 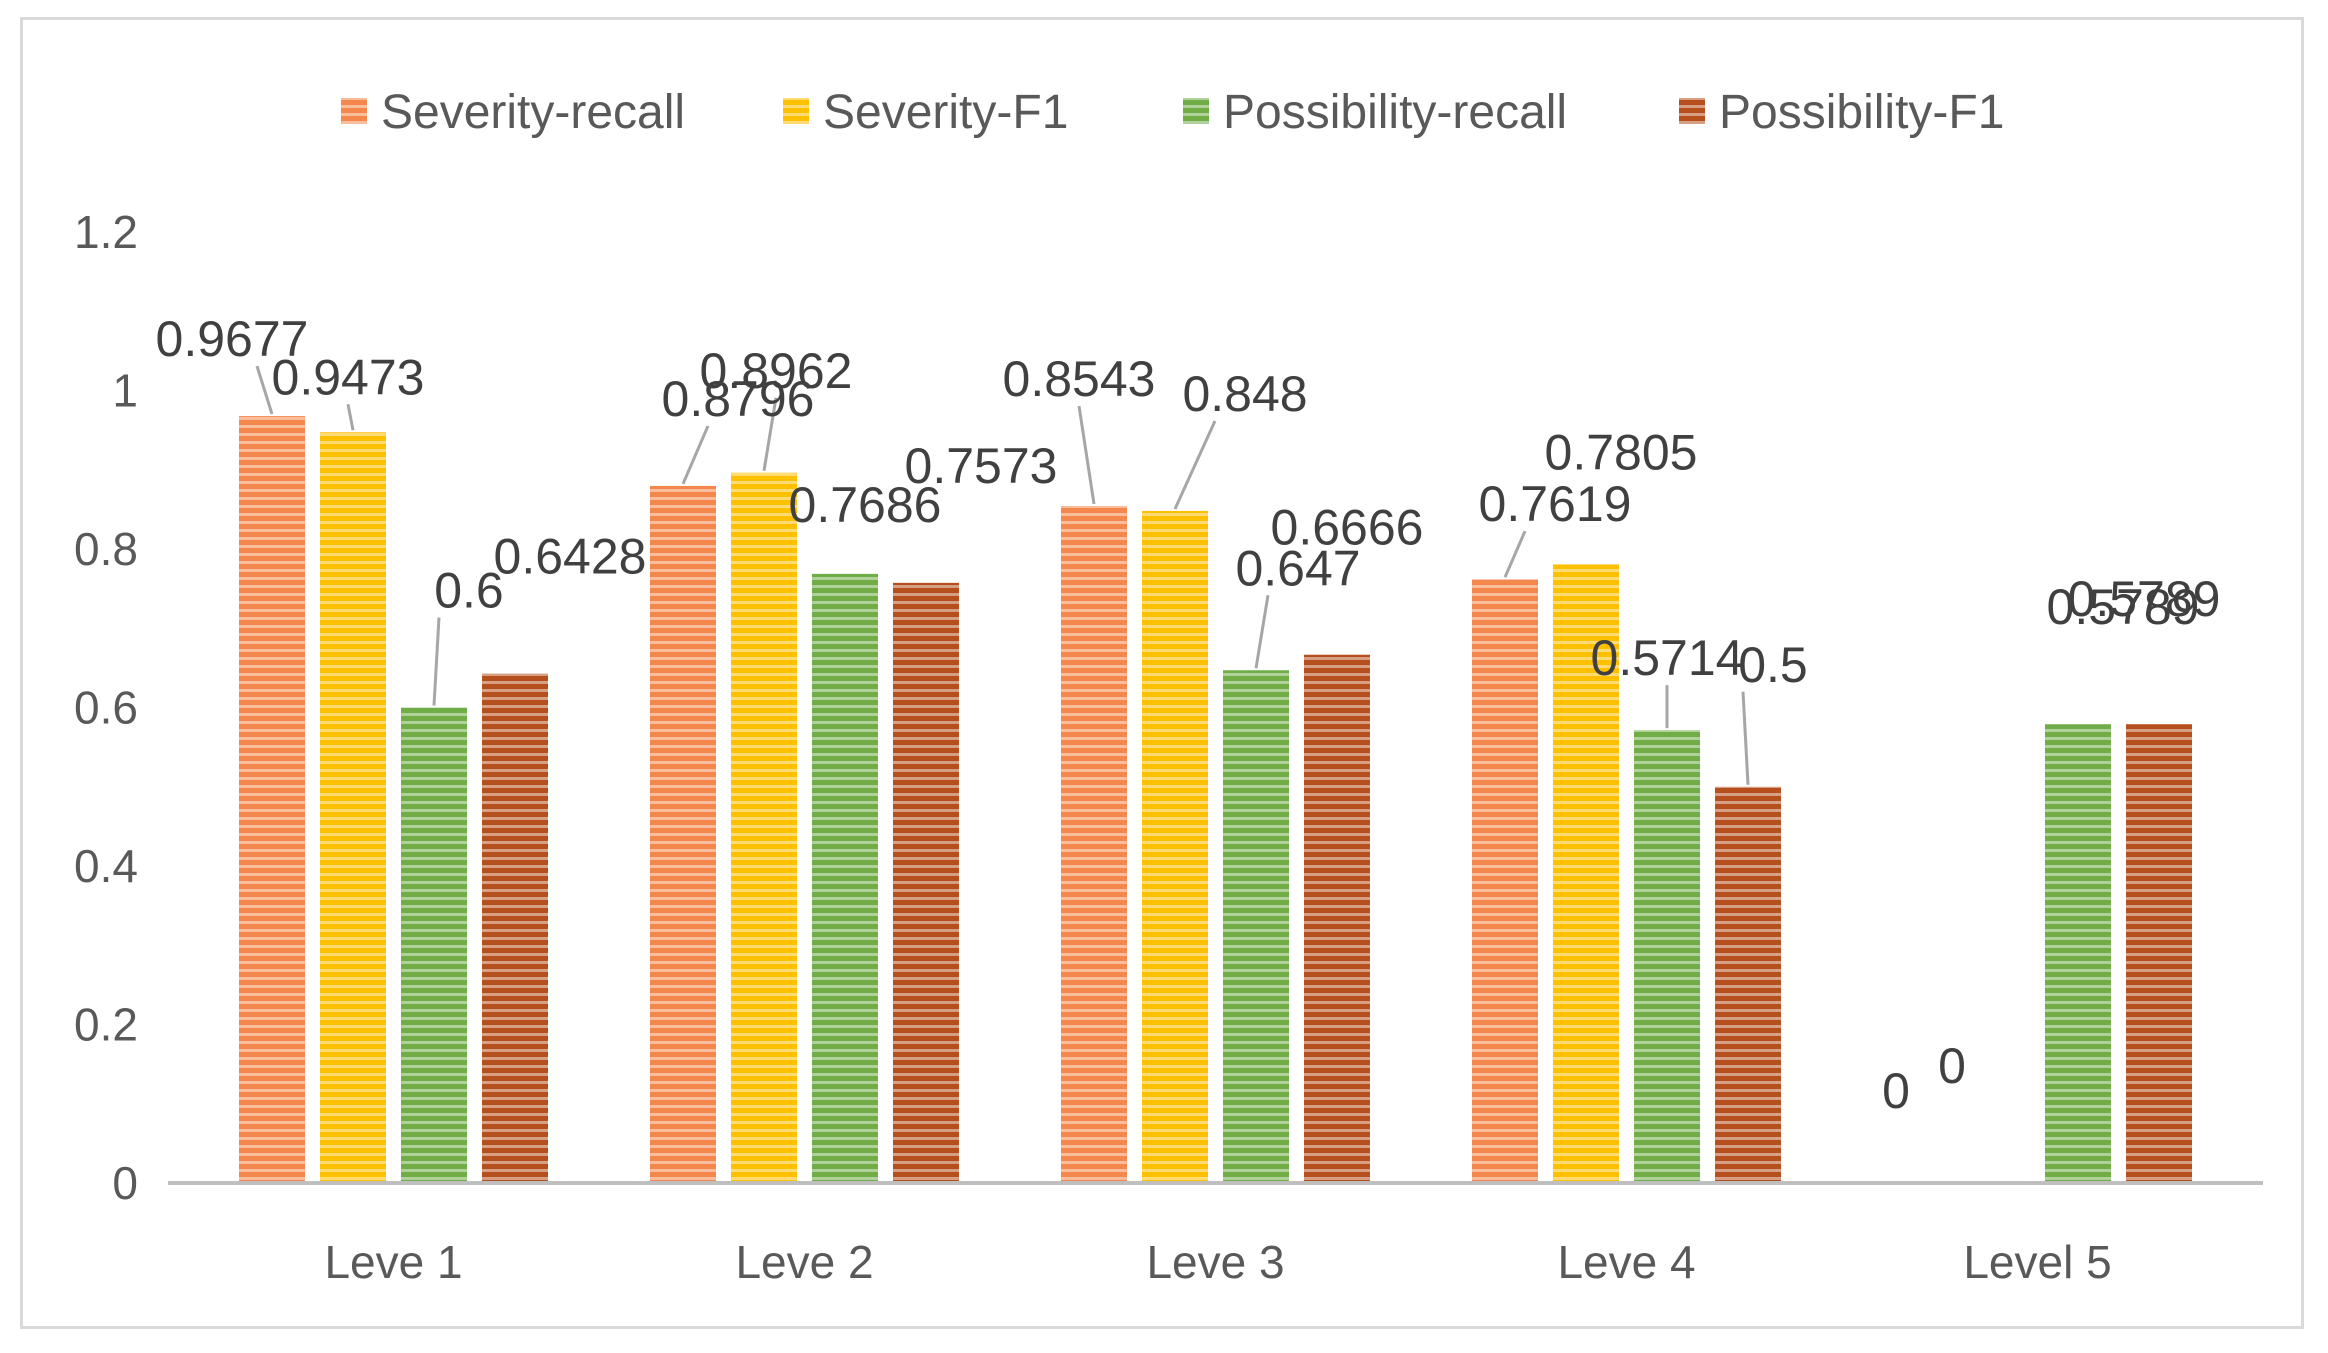 I want to click on x-category-label: Leve 1, so click(x=393, y=1262).